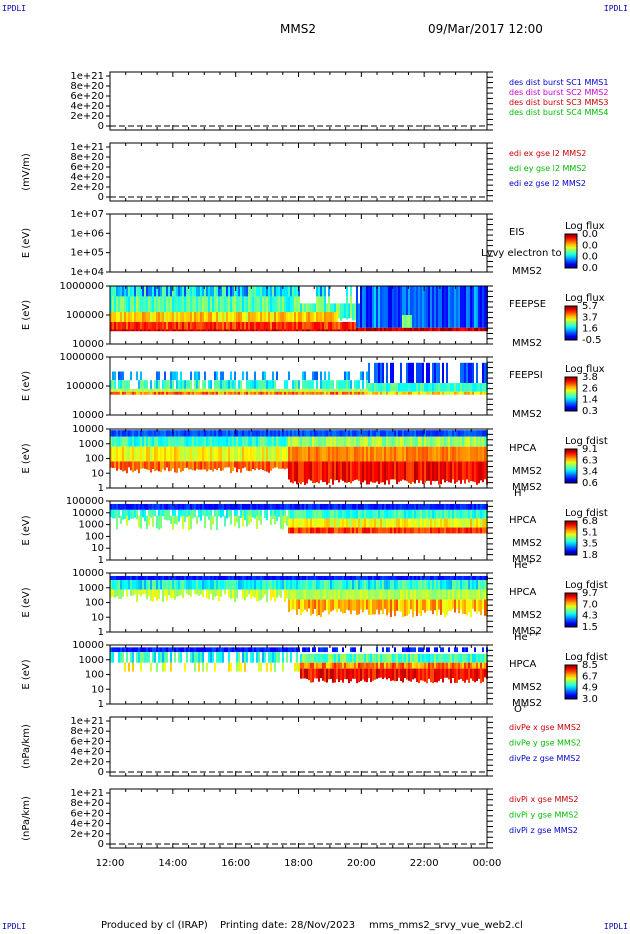 This screenshot has width=630, height=934. Describe the element at coordinates (94, 603) in the screenshot. I see `y-tick-label: 100` at that location.